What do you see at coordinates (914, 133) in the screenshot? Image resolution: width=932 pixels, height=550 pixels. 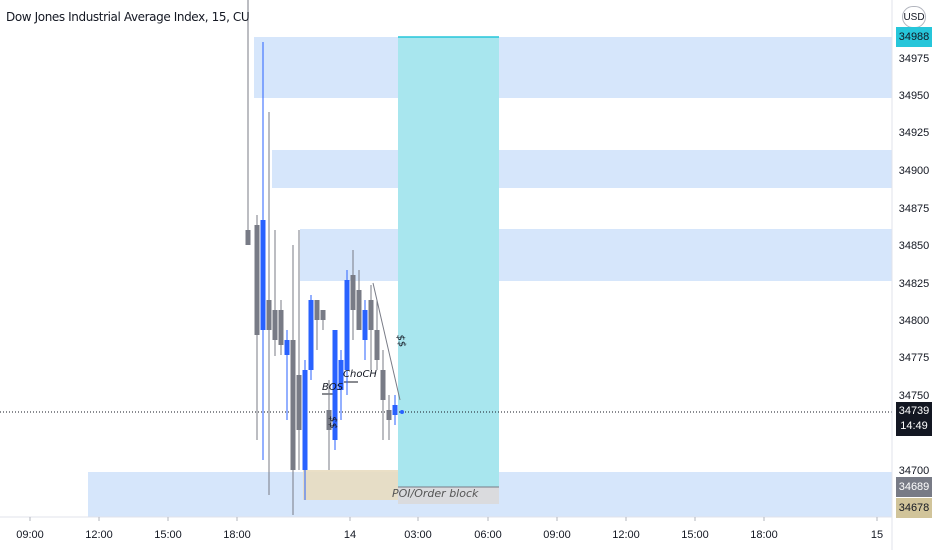 I see `price-tick-label: 34925` at bounding box center [914, 133].